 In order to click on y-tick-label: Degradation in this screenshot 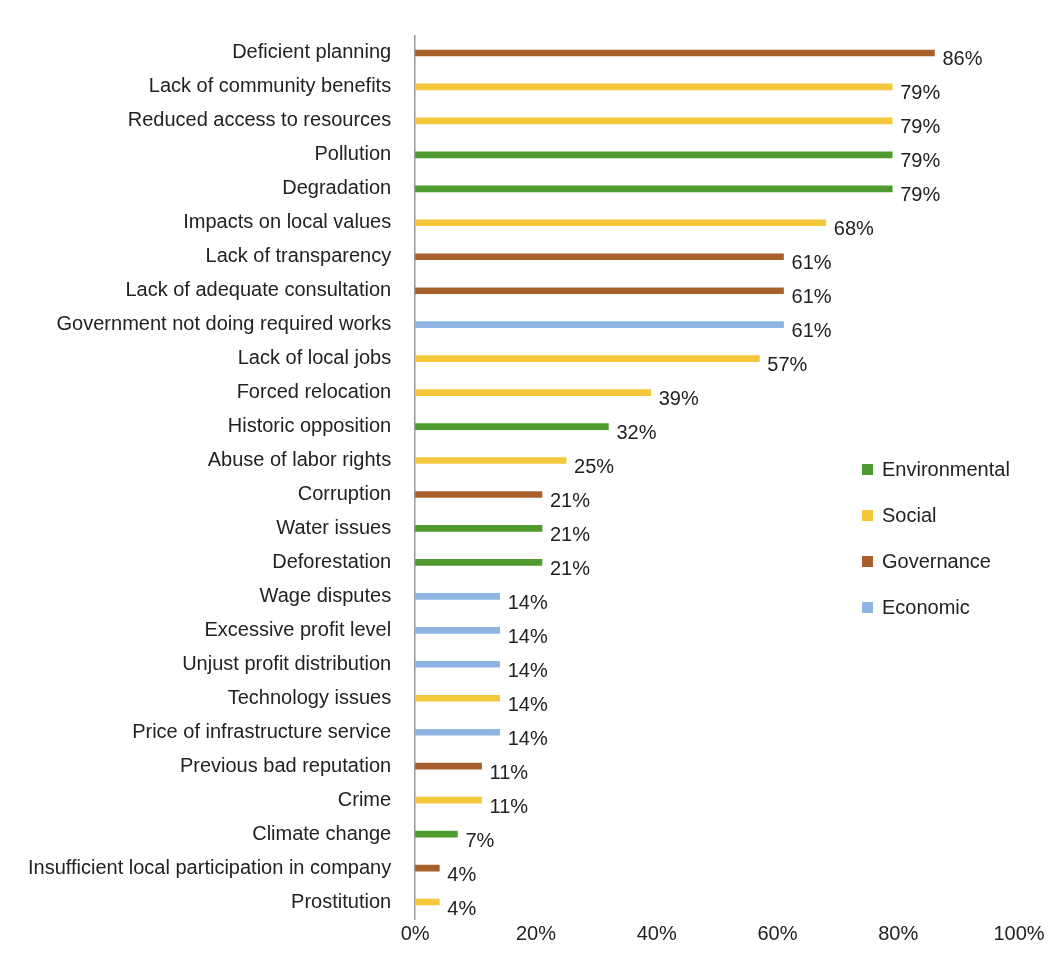, I will do `click(337, 187)`.